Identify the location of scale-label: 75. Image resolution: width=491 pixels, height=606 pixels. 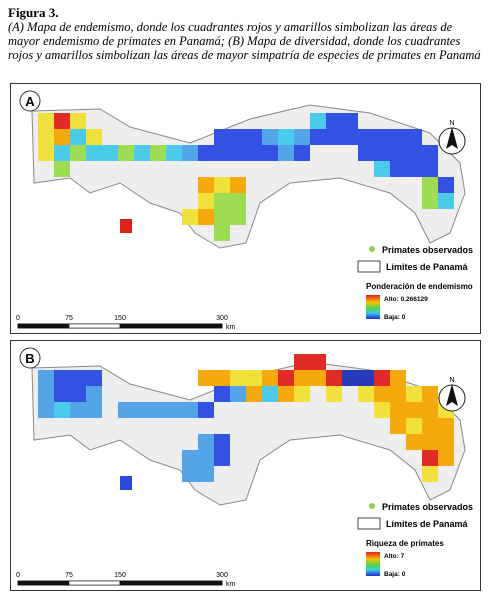
(69, 318).